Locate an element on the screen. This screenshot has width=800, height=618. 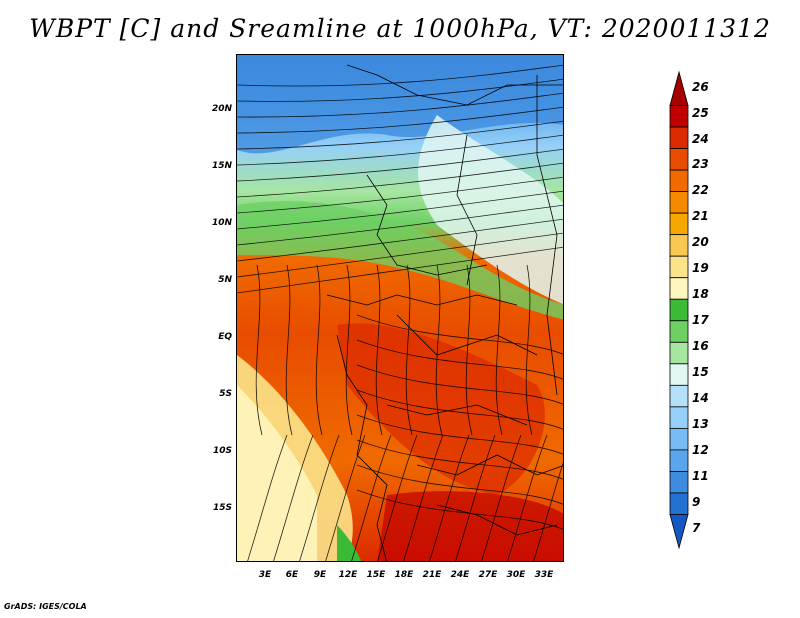
footer-credit: GrADS: IGES/COLA is located at coordinates (45, 606).